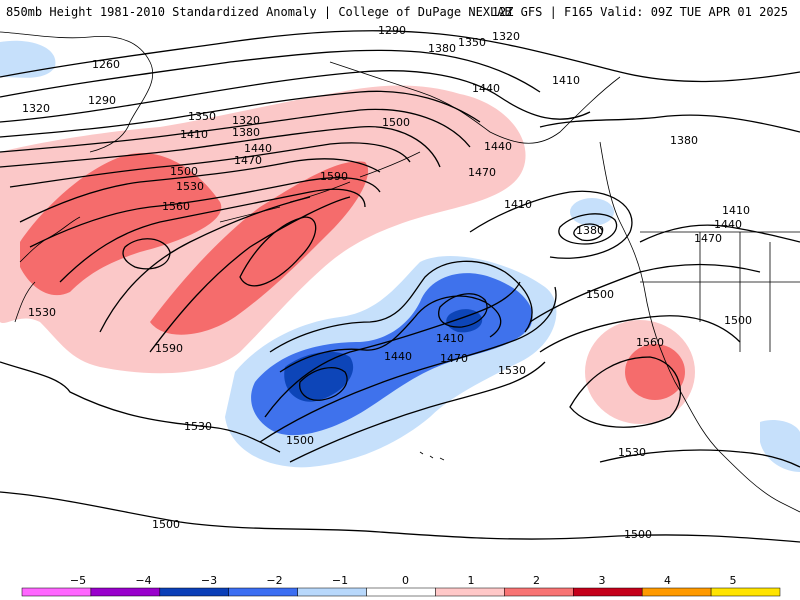 The image size is (800, 600). Describe the element at coordinates (471, 580) in the screenshot. I see `colorbar-tick-label: 1` at that location.